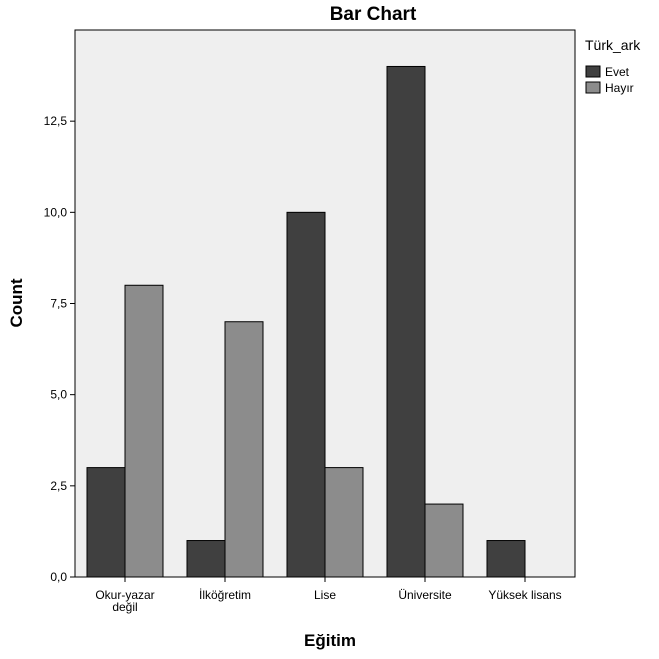 Image resolution: width=659 pixels, height=659 pixels. I want to click on legend: Türk_ark Evet Hayır, so click(613, 66).